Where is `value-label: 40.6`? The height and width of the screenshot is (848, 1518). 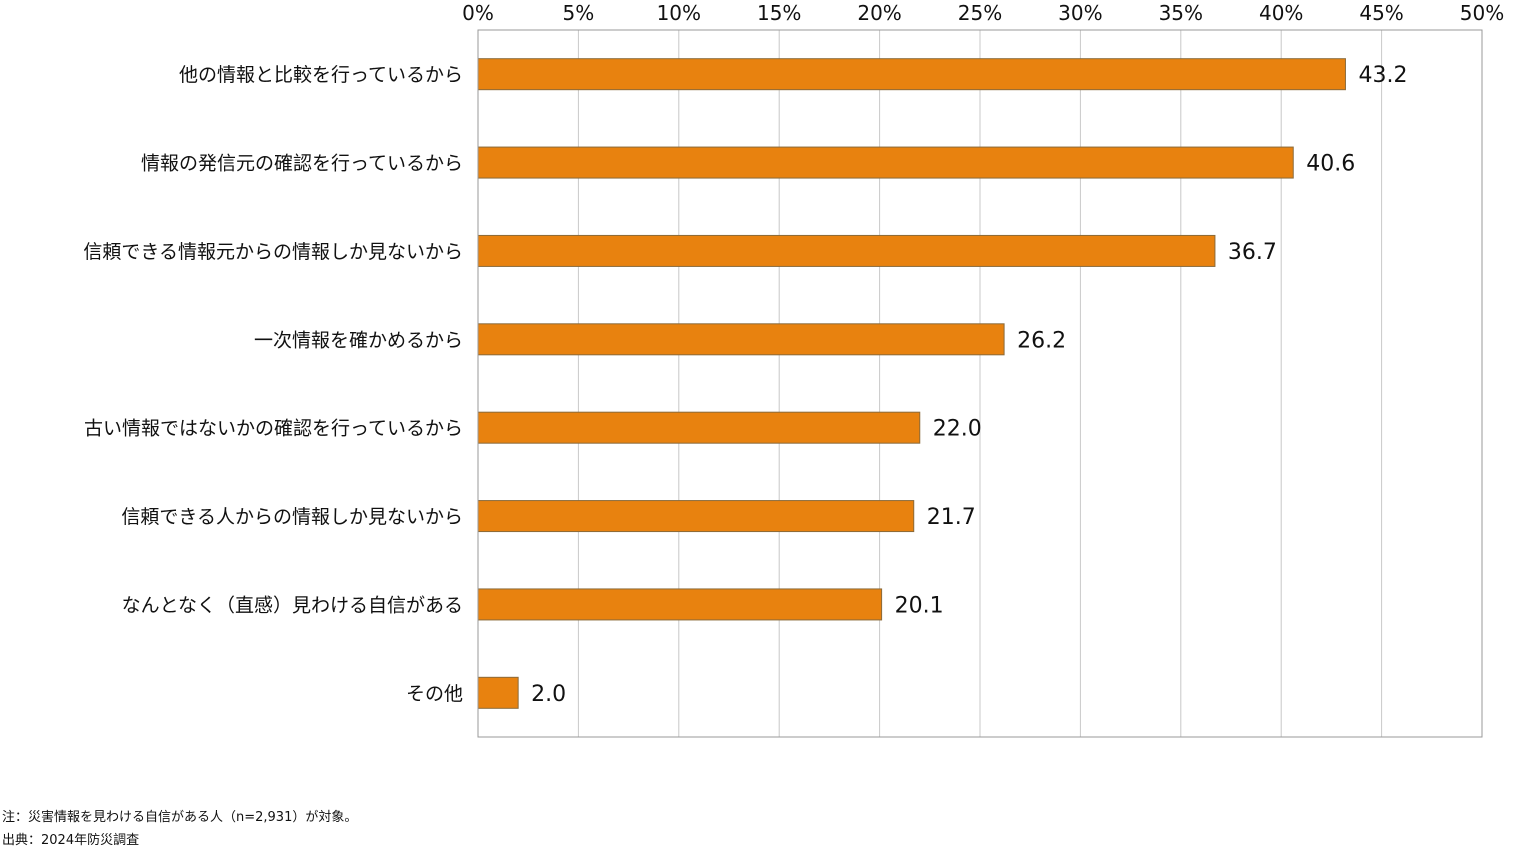 value-label: 40.6 is located at coordinates (1330, 164).